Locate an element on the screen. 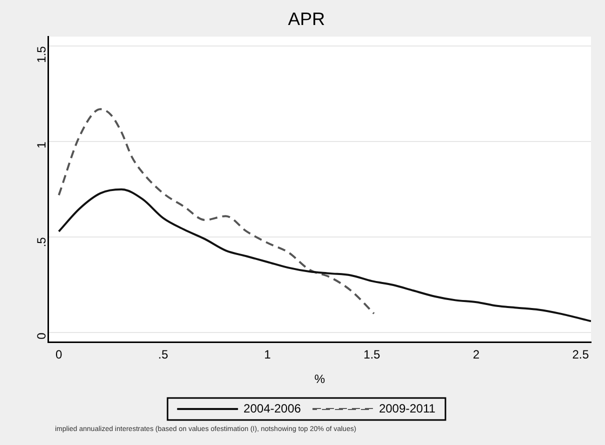 This screenshot has width=605, height=445. chart-title: APR is located at coordinates (307, 18).